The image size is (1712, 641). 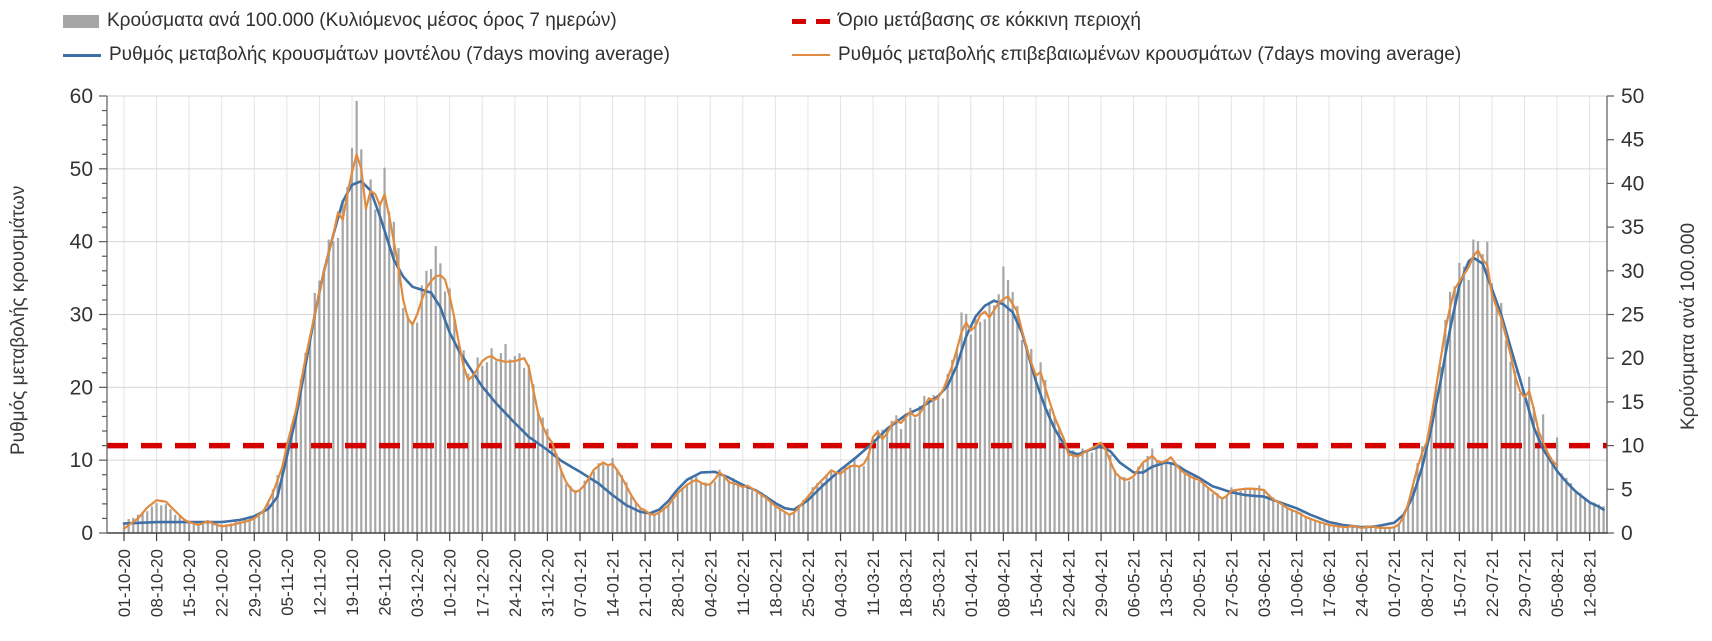 I want to click on svg-text: 22-10-20, so click(x=222, y=583).